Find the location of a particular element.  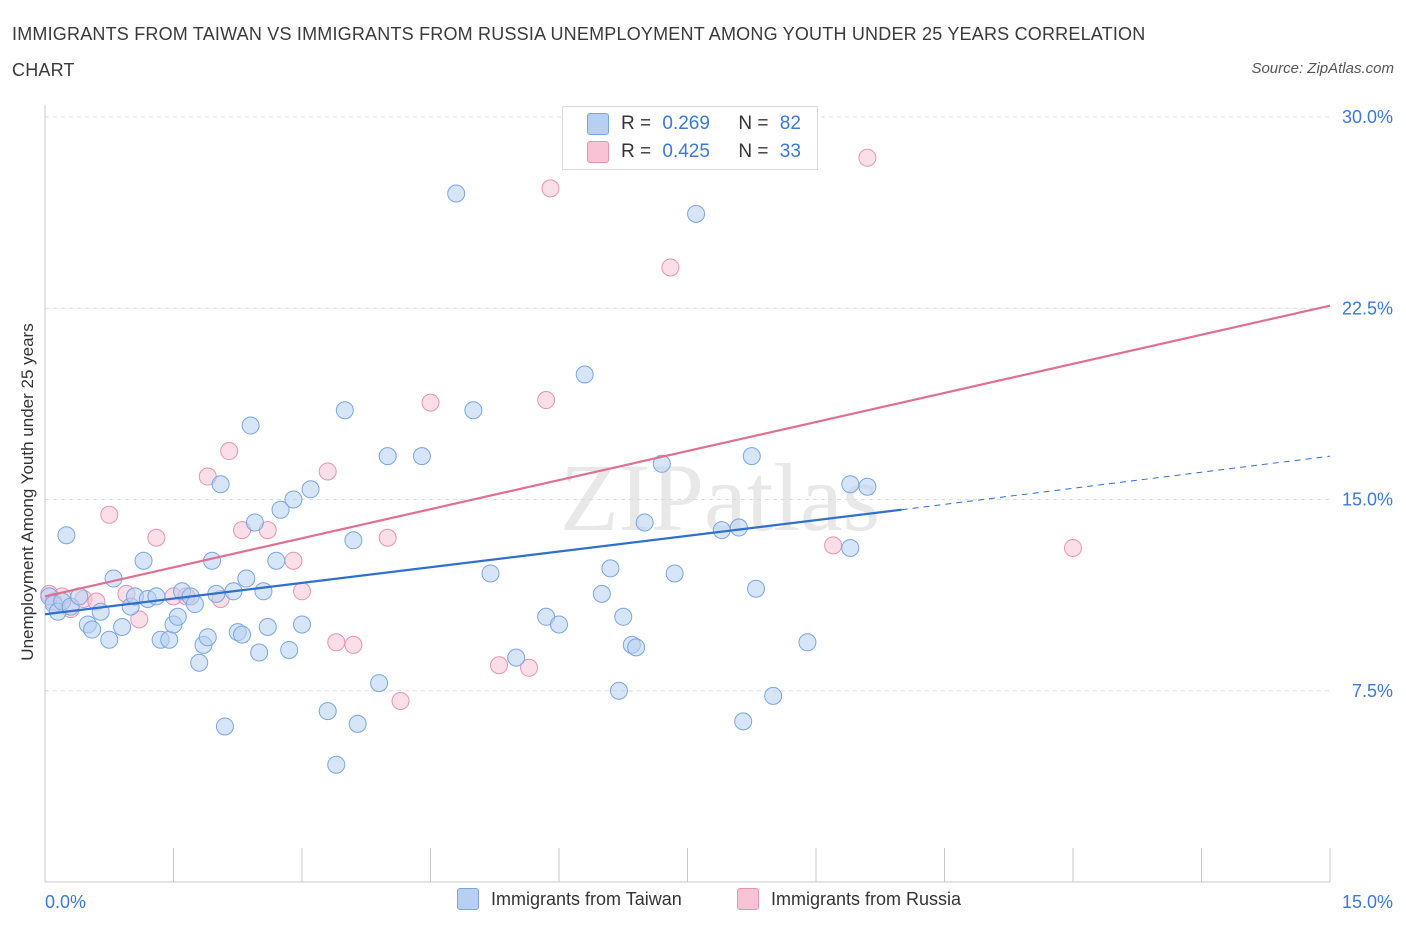

russia-n-value: 33 is located at coordinates (790, 151).